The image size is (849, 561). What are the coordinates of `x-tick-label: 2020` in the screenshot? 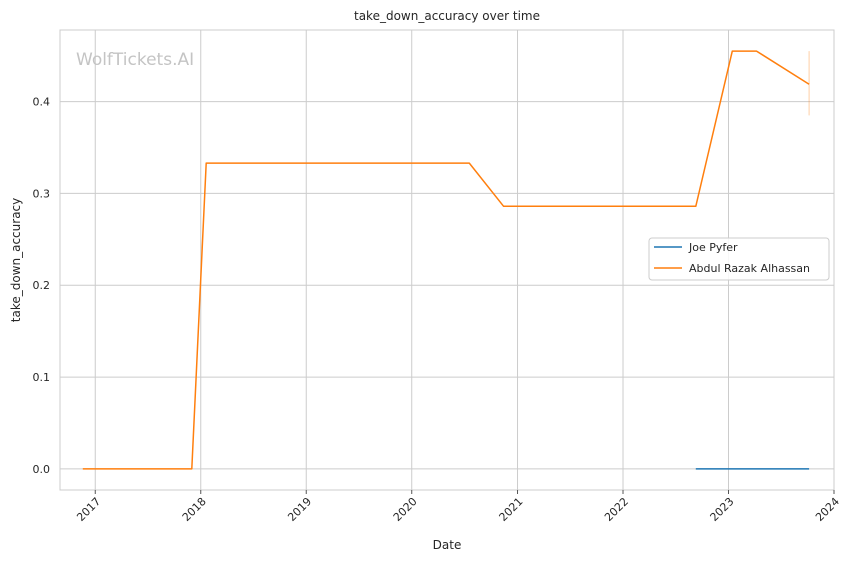 It's located at (405, 509).